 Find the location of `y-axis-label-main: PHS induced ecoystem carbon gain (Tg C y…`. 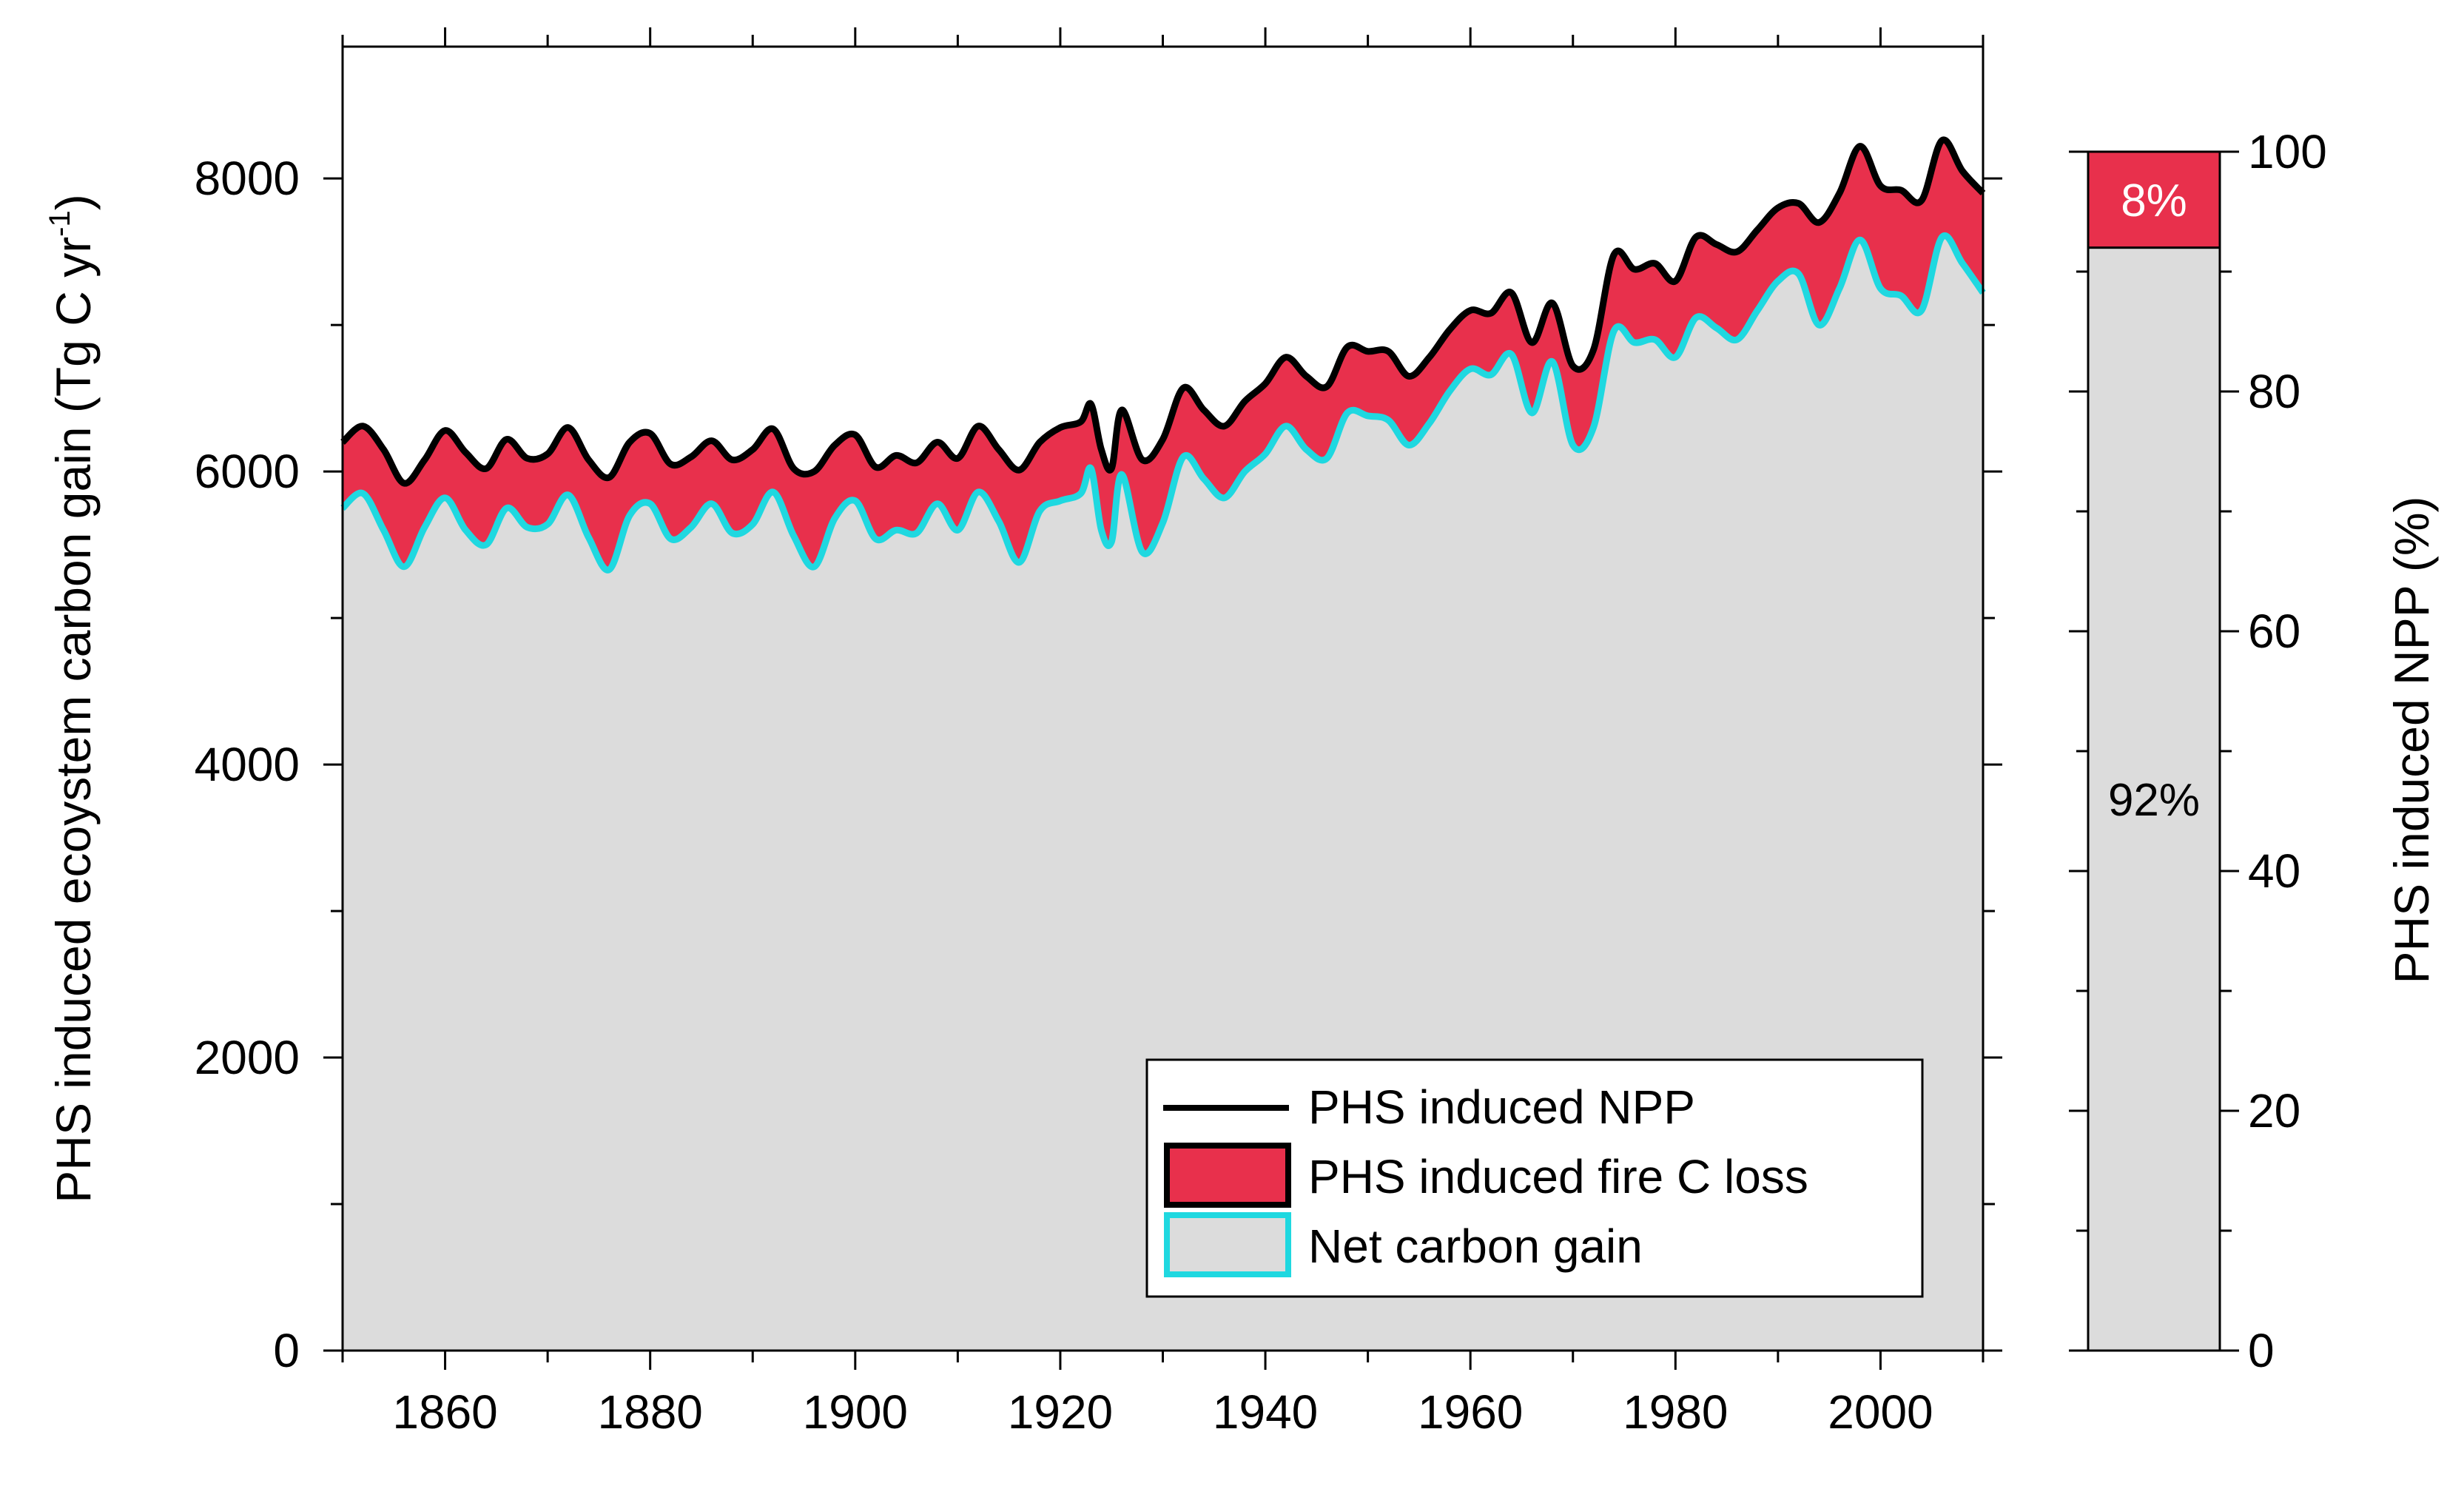

y-axis-label-main: PHS induced ecoystem carbon gain (Tg C y… is located at coordinates (73, 720).